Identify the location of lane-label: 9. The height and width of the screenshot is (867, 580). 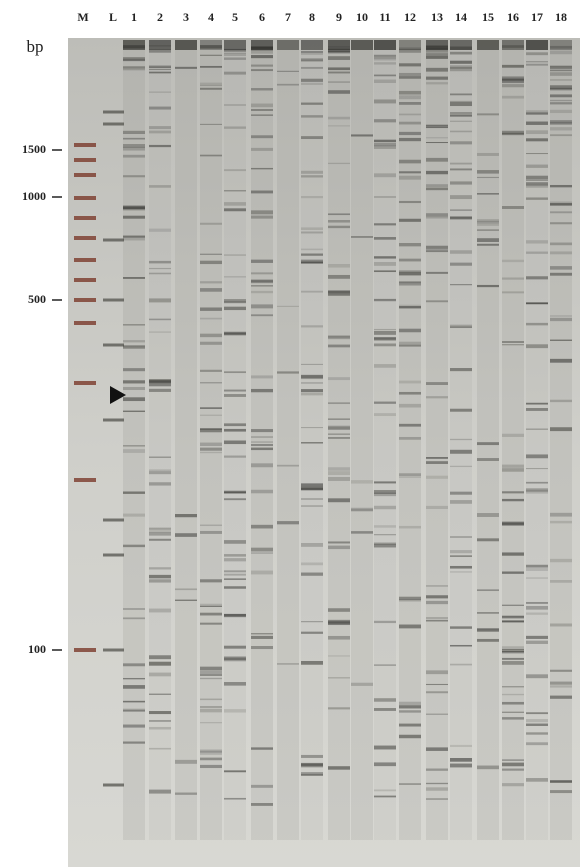
(339, 17).